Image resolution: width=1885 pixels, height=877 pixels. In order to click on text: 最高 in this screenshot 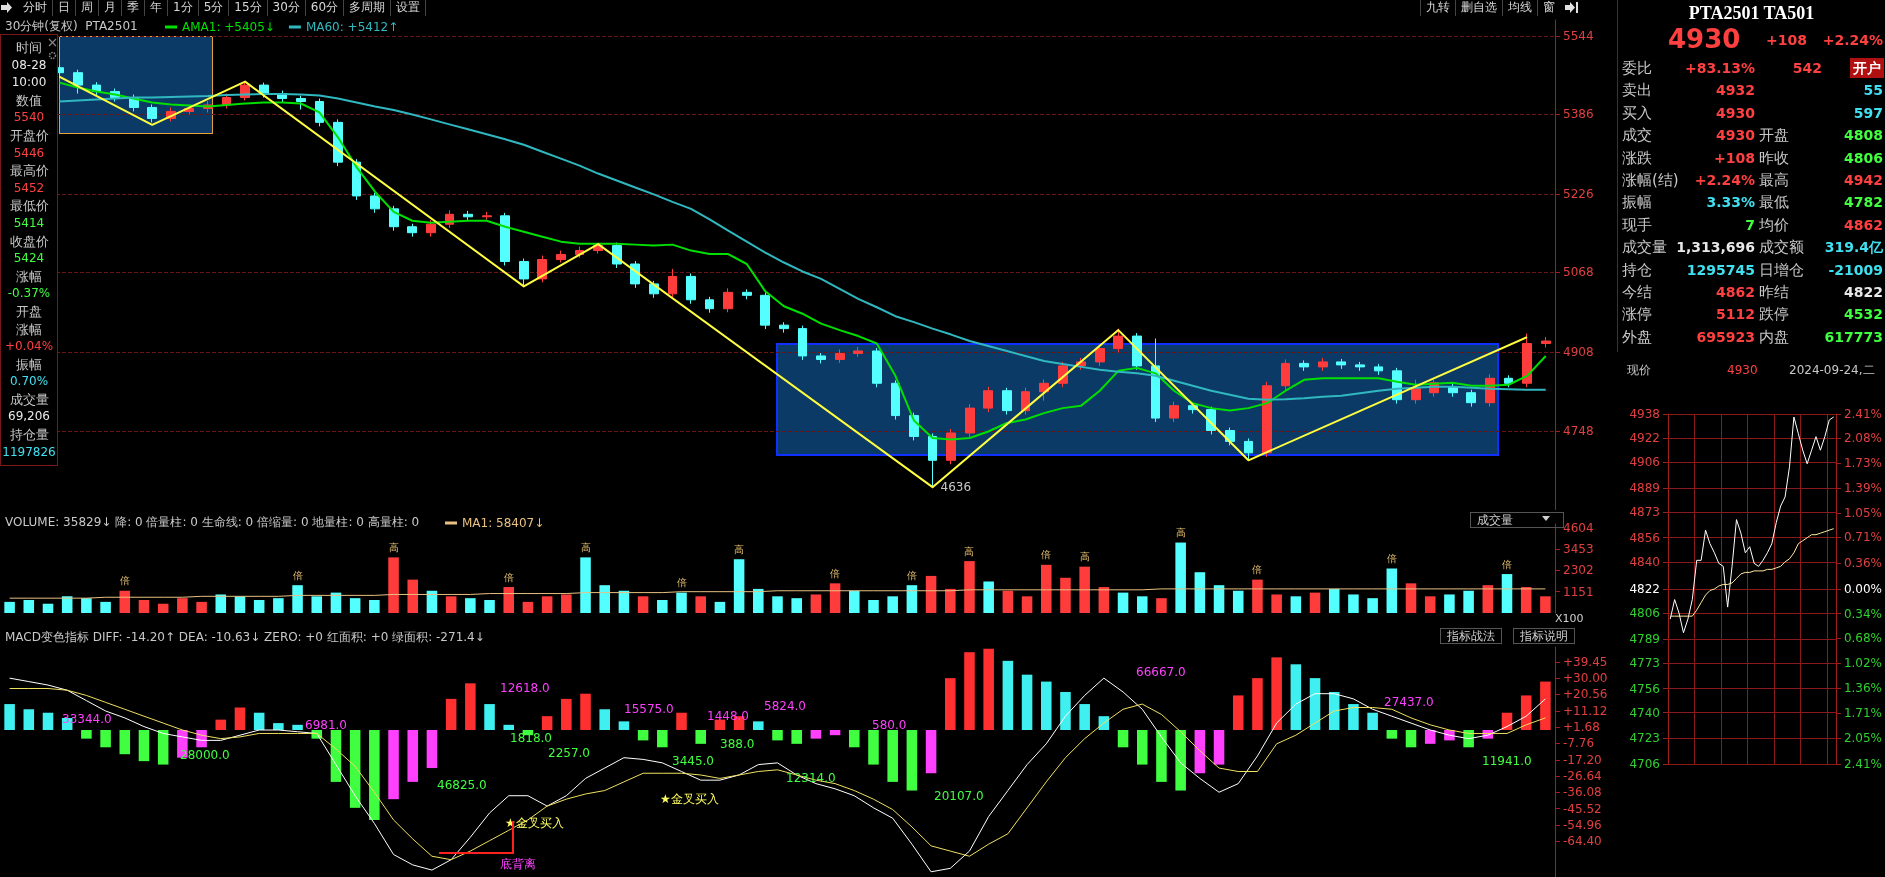, I will do `click(1774, 180)`.